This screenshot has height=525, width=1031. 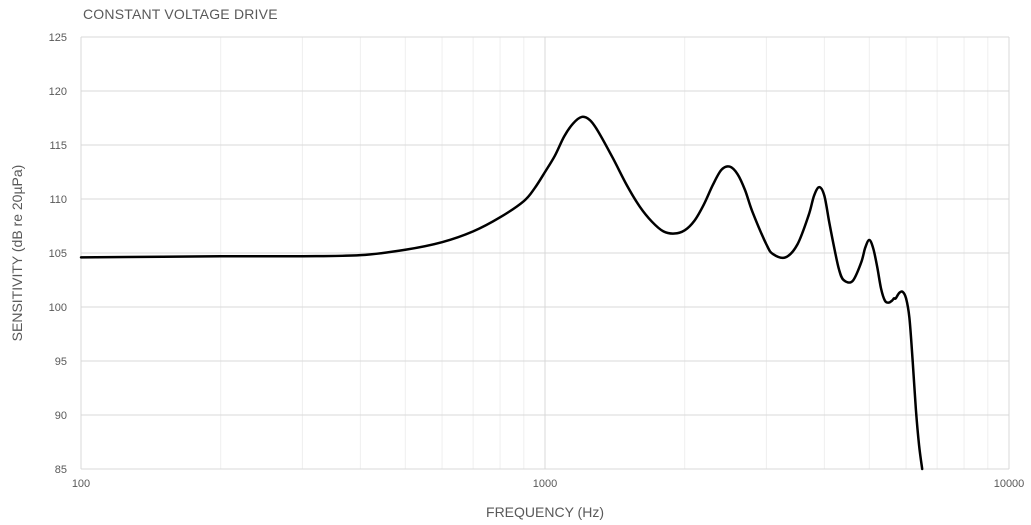 What do you see at coordinates (58, 308) in the screenshot?
I see `y-tick-label: 100` at bounding box center [58, 308].